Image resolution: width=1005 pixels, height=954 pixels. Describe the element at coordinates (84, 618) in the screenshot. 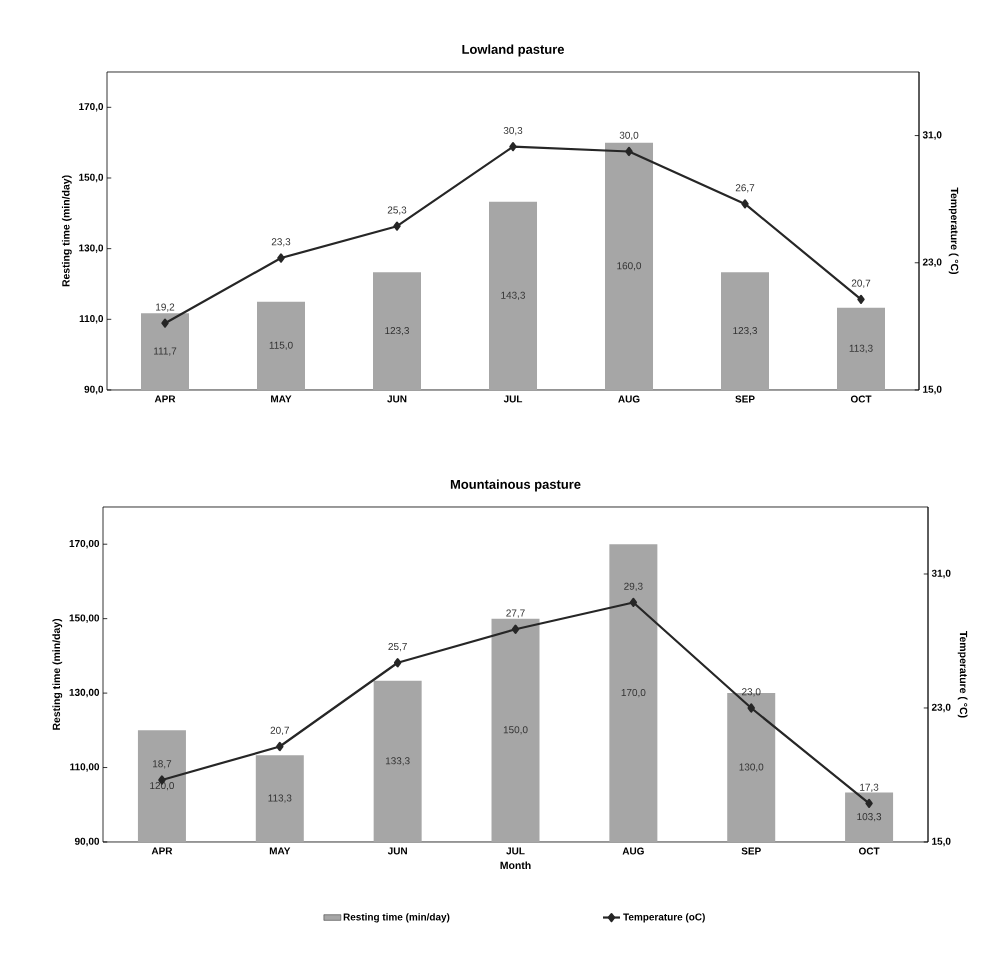

I see `y-tick-label: 150,00` at that location.